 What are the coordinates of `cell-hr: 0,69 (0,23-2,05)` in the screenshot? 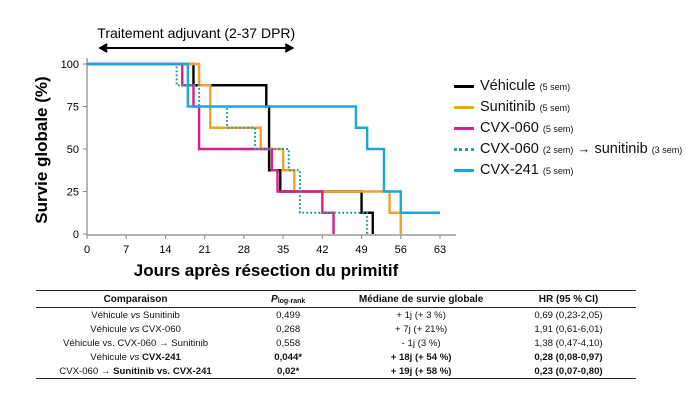 It's located at (568, 315).